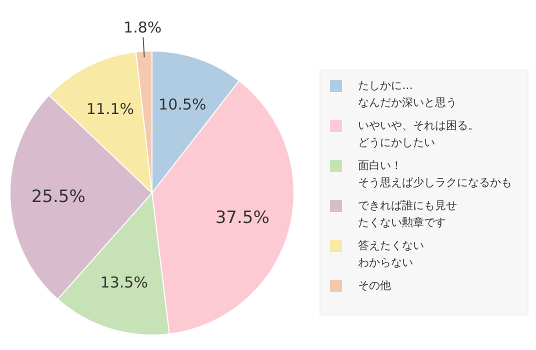  What do you see at coordinates (391, 254) in the screenshot?
I see `legend-label: 答えたくないわからない` at bounding box center [391, 254].